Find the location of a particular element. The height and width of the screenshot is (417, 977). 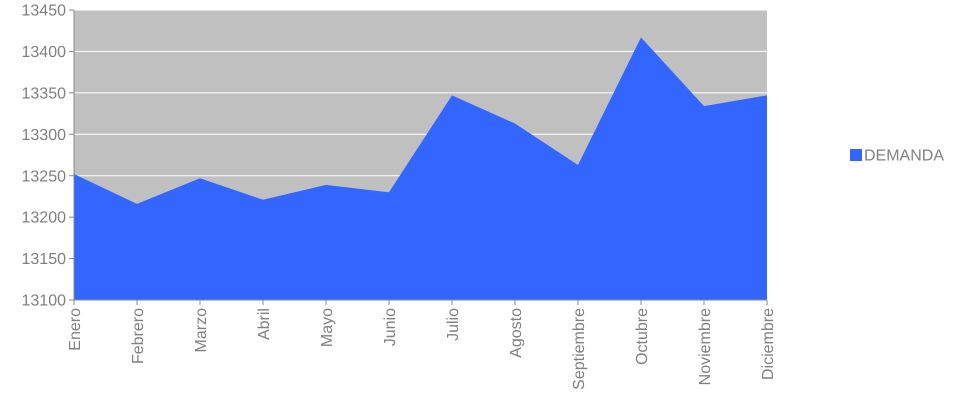

y-tick-label: 13400 is located at coordinates (44, 53).